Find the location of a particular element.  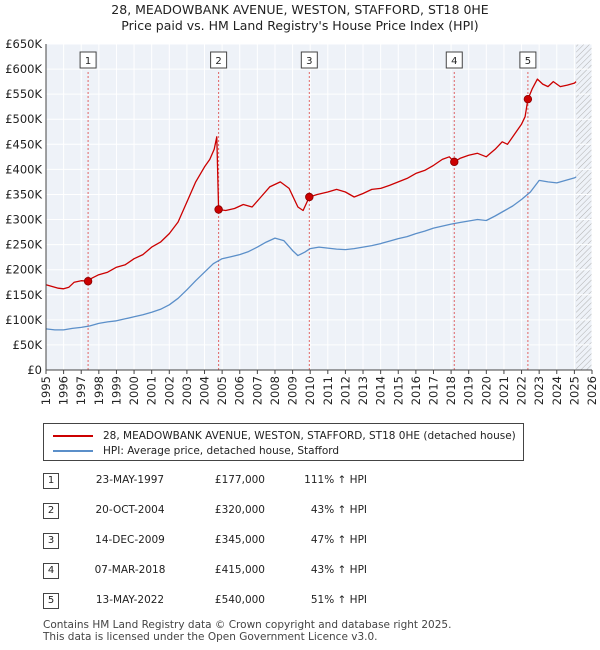

x-tick-label: 2000 is located at coordinates (134, 390).